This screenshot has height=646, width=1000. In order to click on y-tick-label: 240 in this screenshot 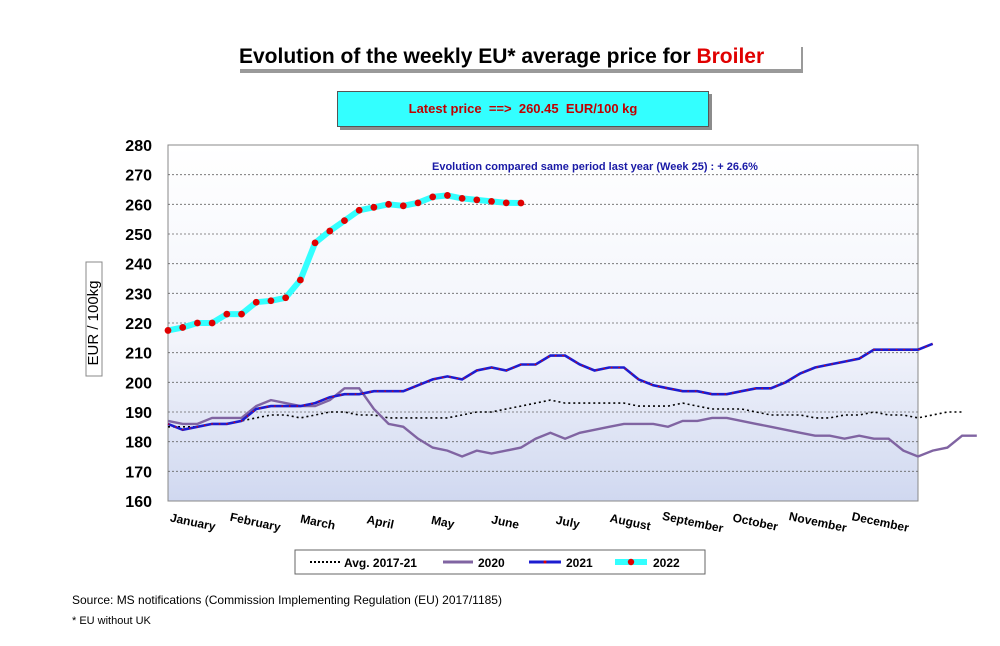, I will do `click(138, 265)`.